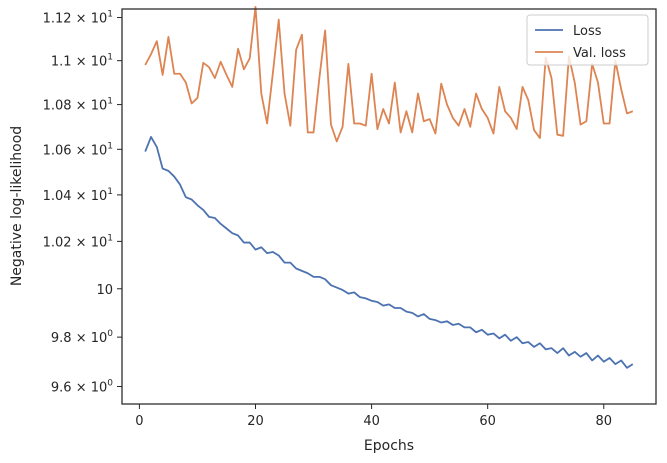 Image resolution: width=667 pixels, height=463 pixels. Describe the element at coordinates (139, 421) in the screenshot. I see `x-tick-label: 0` at that location.